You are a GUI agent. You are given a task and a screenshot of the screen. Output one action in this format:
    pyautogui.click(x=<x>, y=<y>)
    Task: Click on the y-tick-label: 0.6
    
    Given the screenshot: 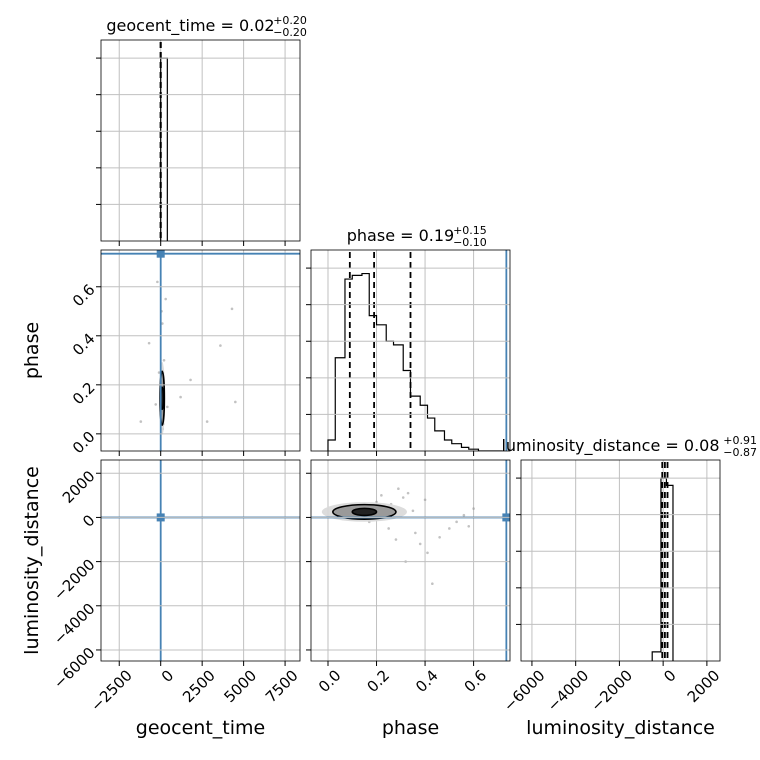 What is the action you would take?
    pyautogui.click(x=84, y=296)
    